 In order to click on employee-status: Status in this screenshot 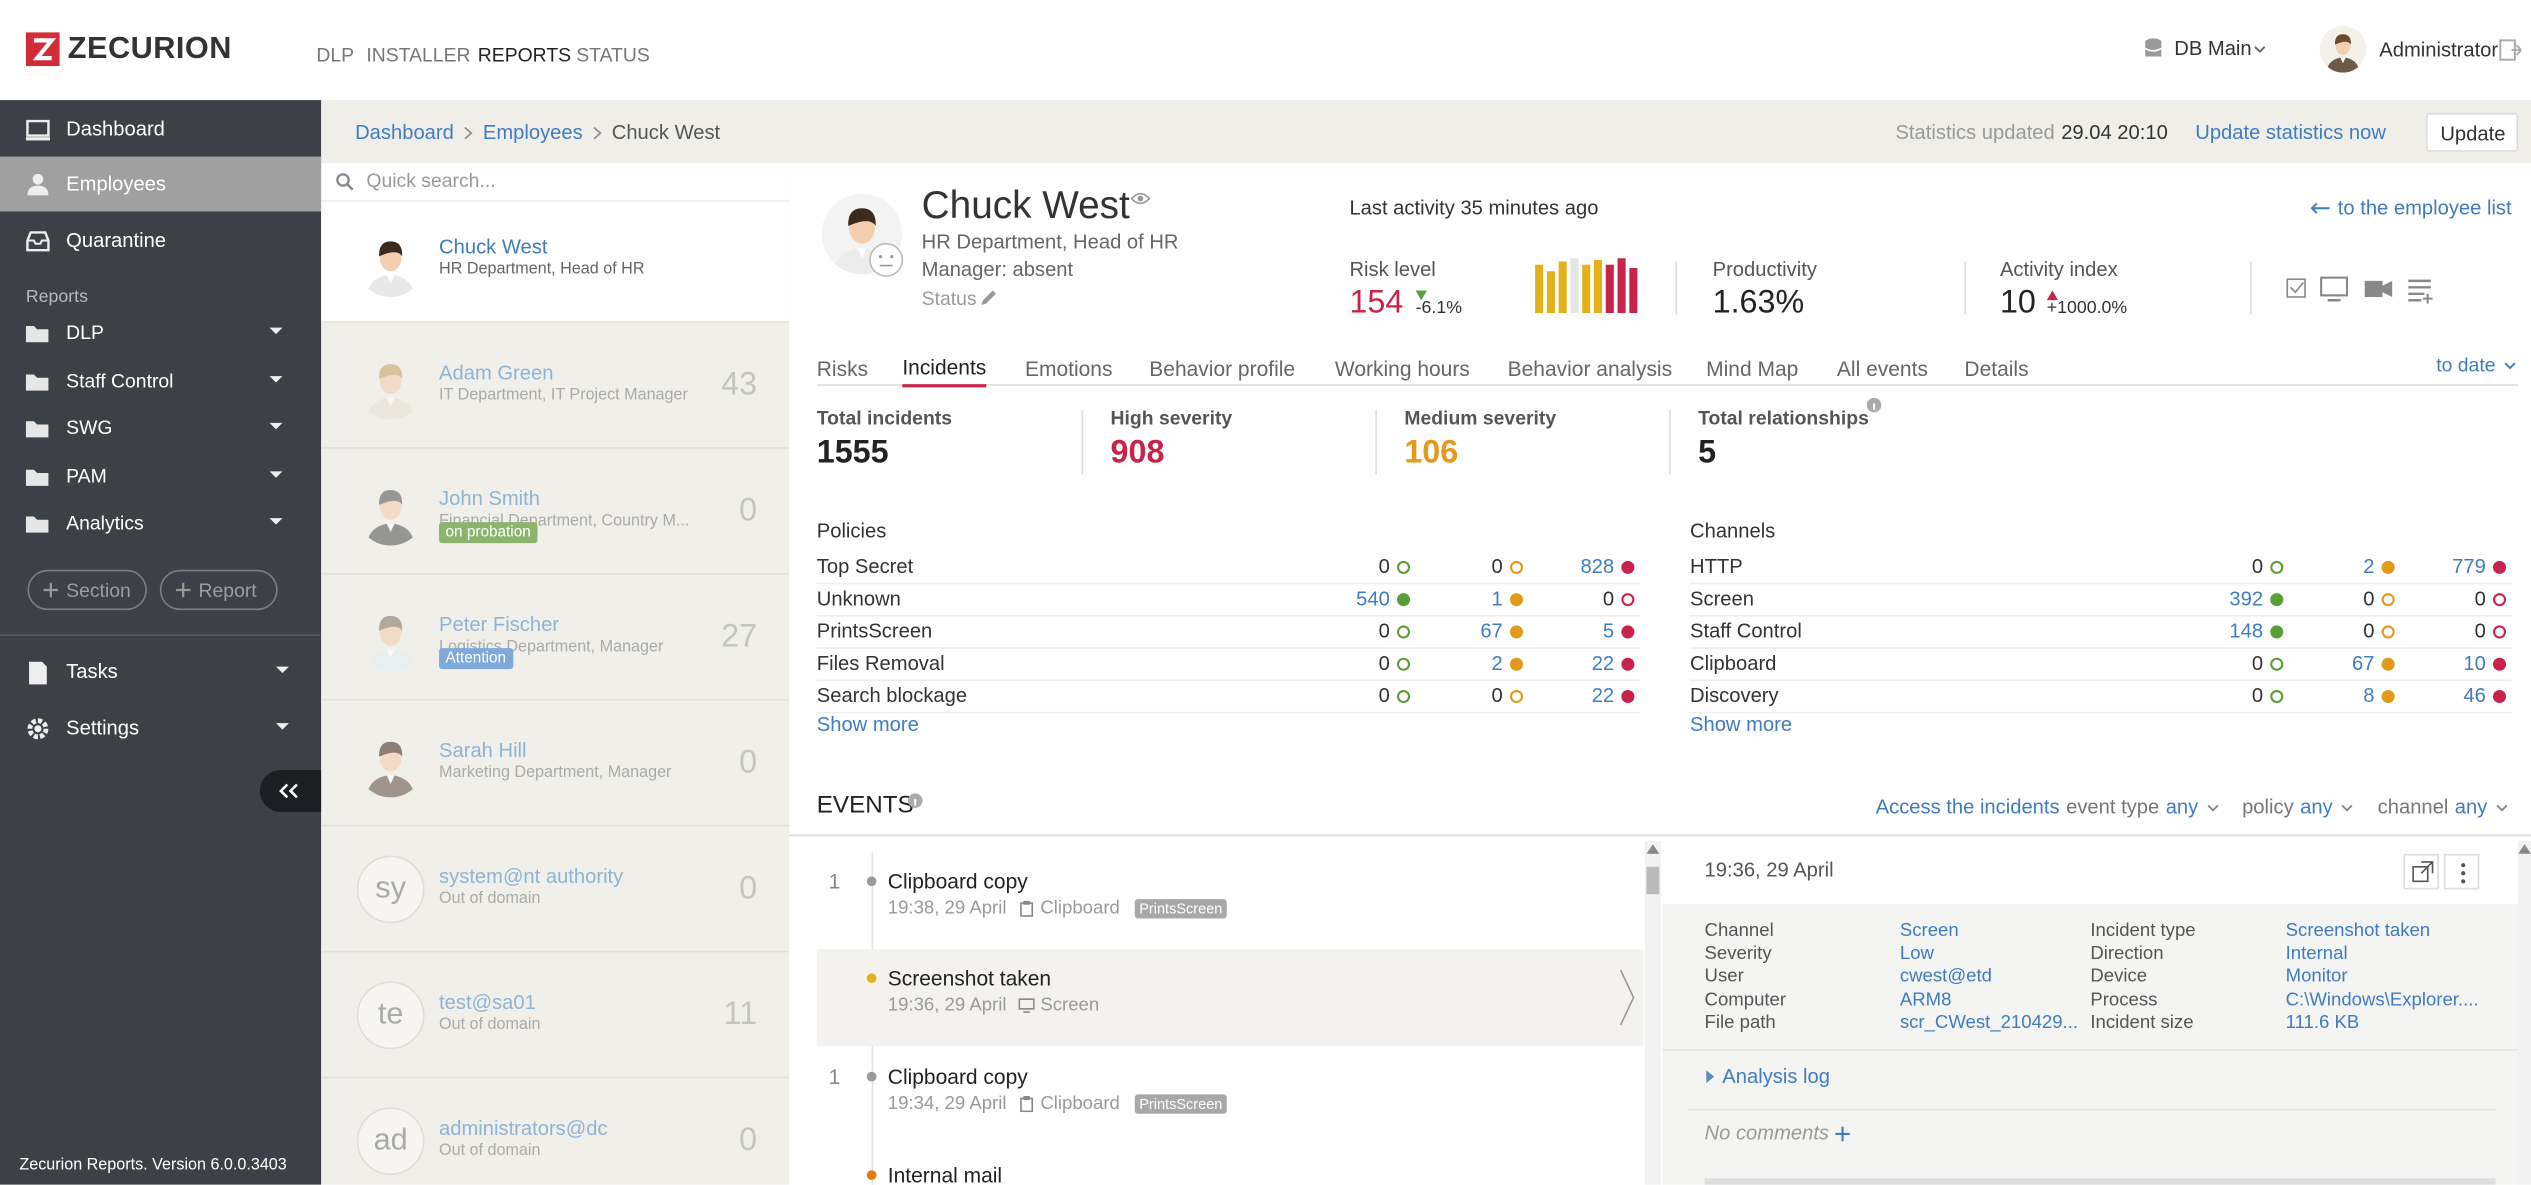, I will do `click(949, 298)`.